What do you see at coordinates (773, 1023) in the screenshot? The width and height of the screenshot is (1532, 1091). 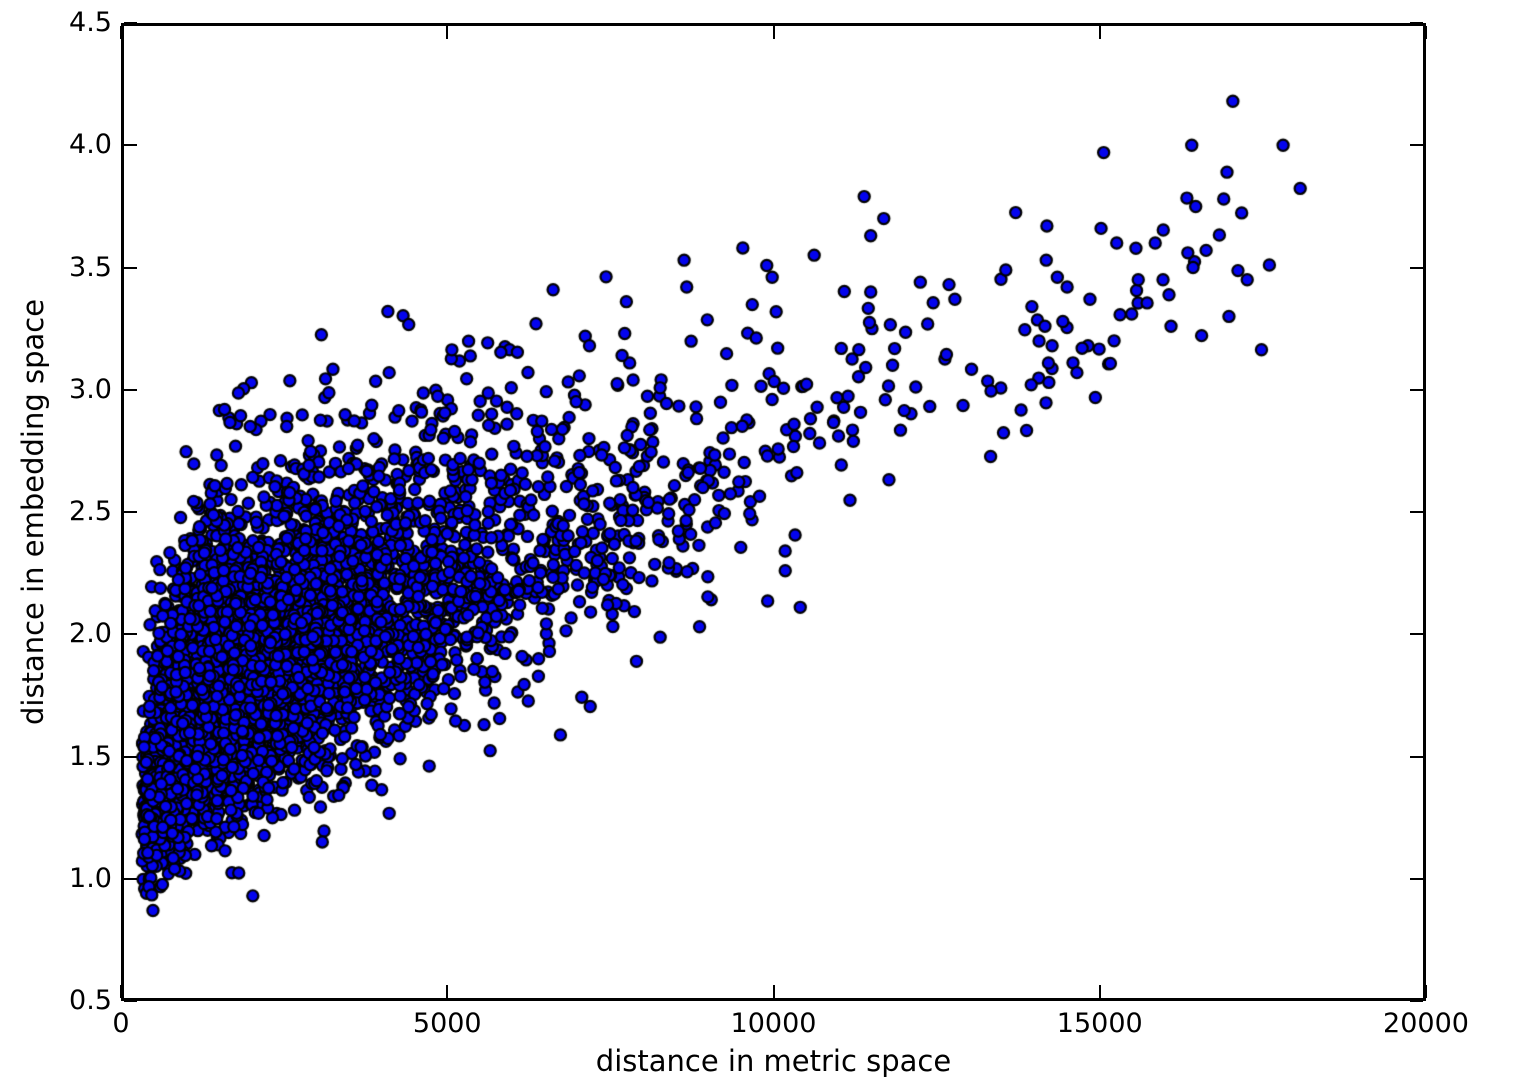 I see `x-tick-label: 10000` at bounding box center [773, 1023].